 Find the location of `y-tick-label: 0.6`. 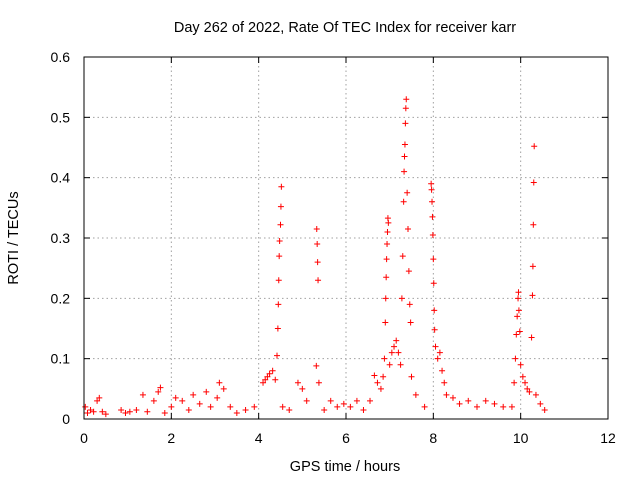

y-tick-label: 0.6 is located at coordinates (61, 57).